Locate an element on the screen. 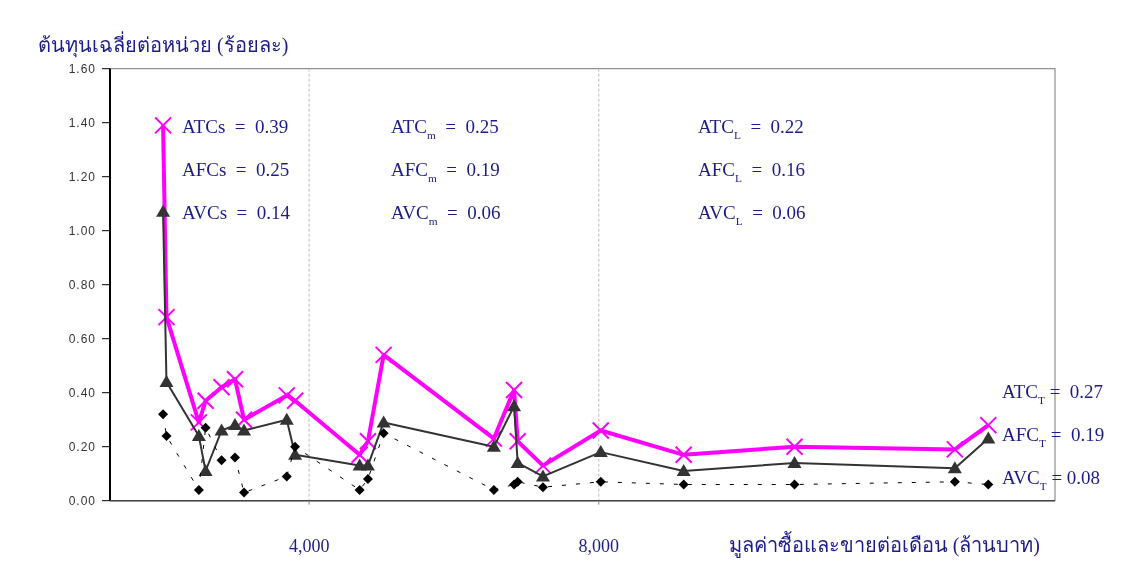  annotation: AFC$_{T}$ = 0.19 is located at coordinates (1053, 436).